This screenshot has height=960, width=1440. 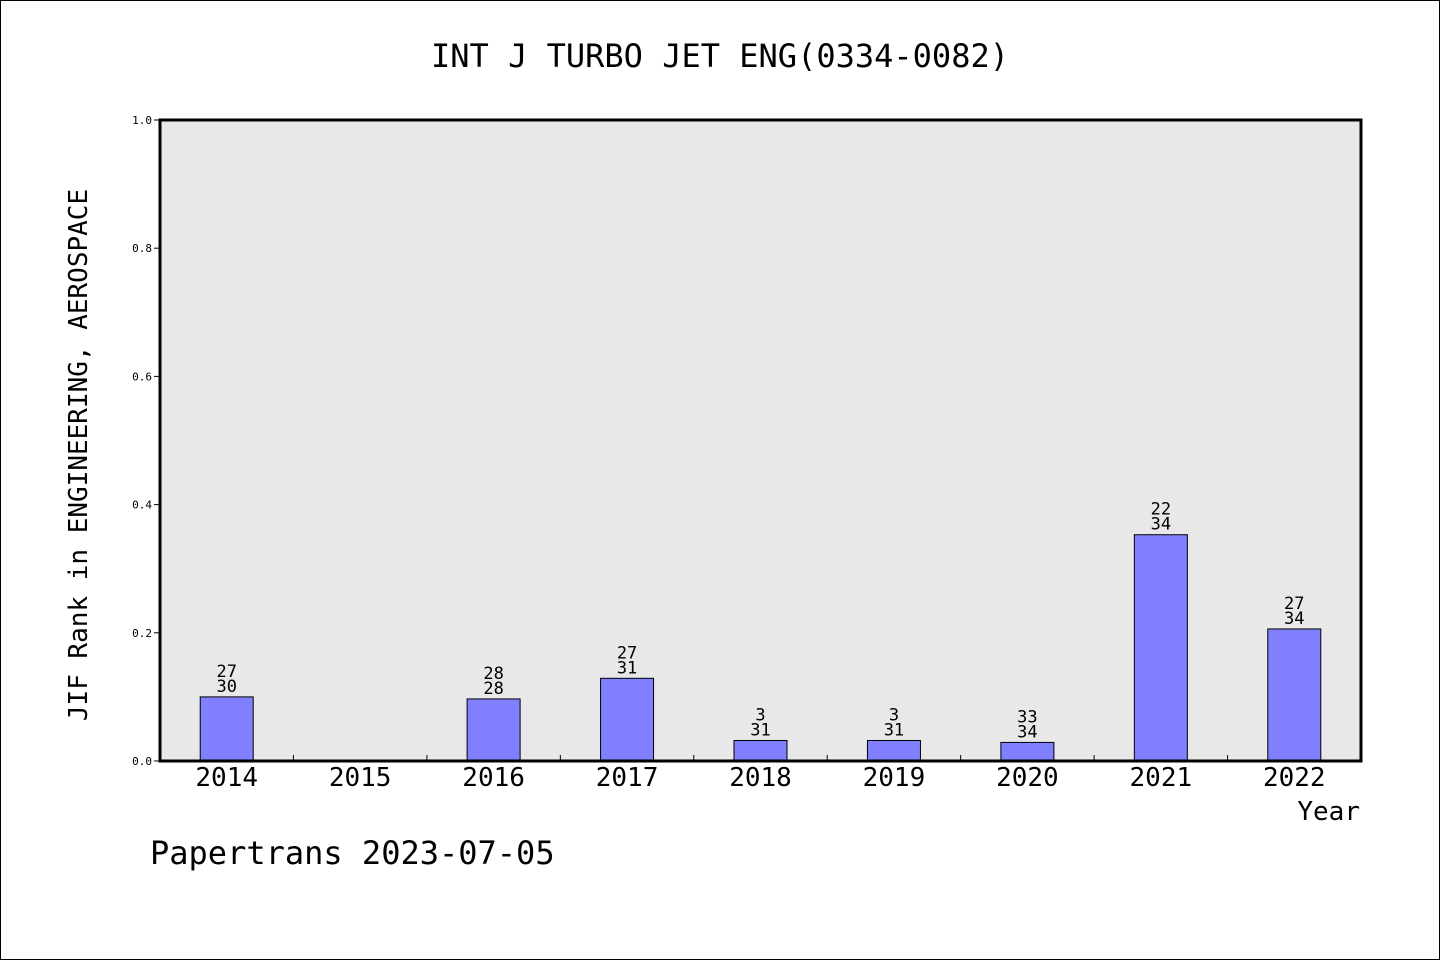 What do you see at coordinates (493, 674) in the screenshot?
I see `bar-label-rank: 28` at bounding box center [493, 674].